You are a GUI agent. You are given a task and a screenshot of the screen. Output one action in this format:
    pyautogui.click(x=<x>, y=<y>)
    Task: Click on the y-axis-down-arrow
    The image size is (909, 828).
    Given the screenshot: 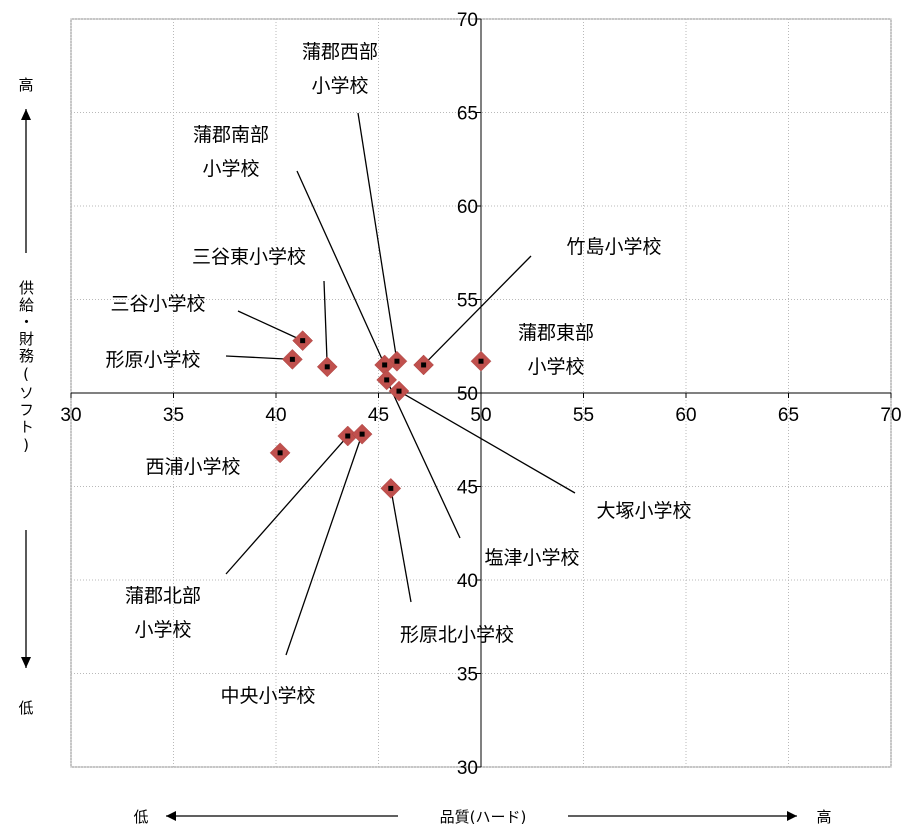 What is the action you would take?
    pyautogui.click(x=26, y=599)
    